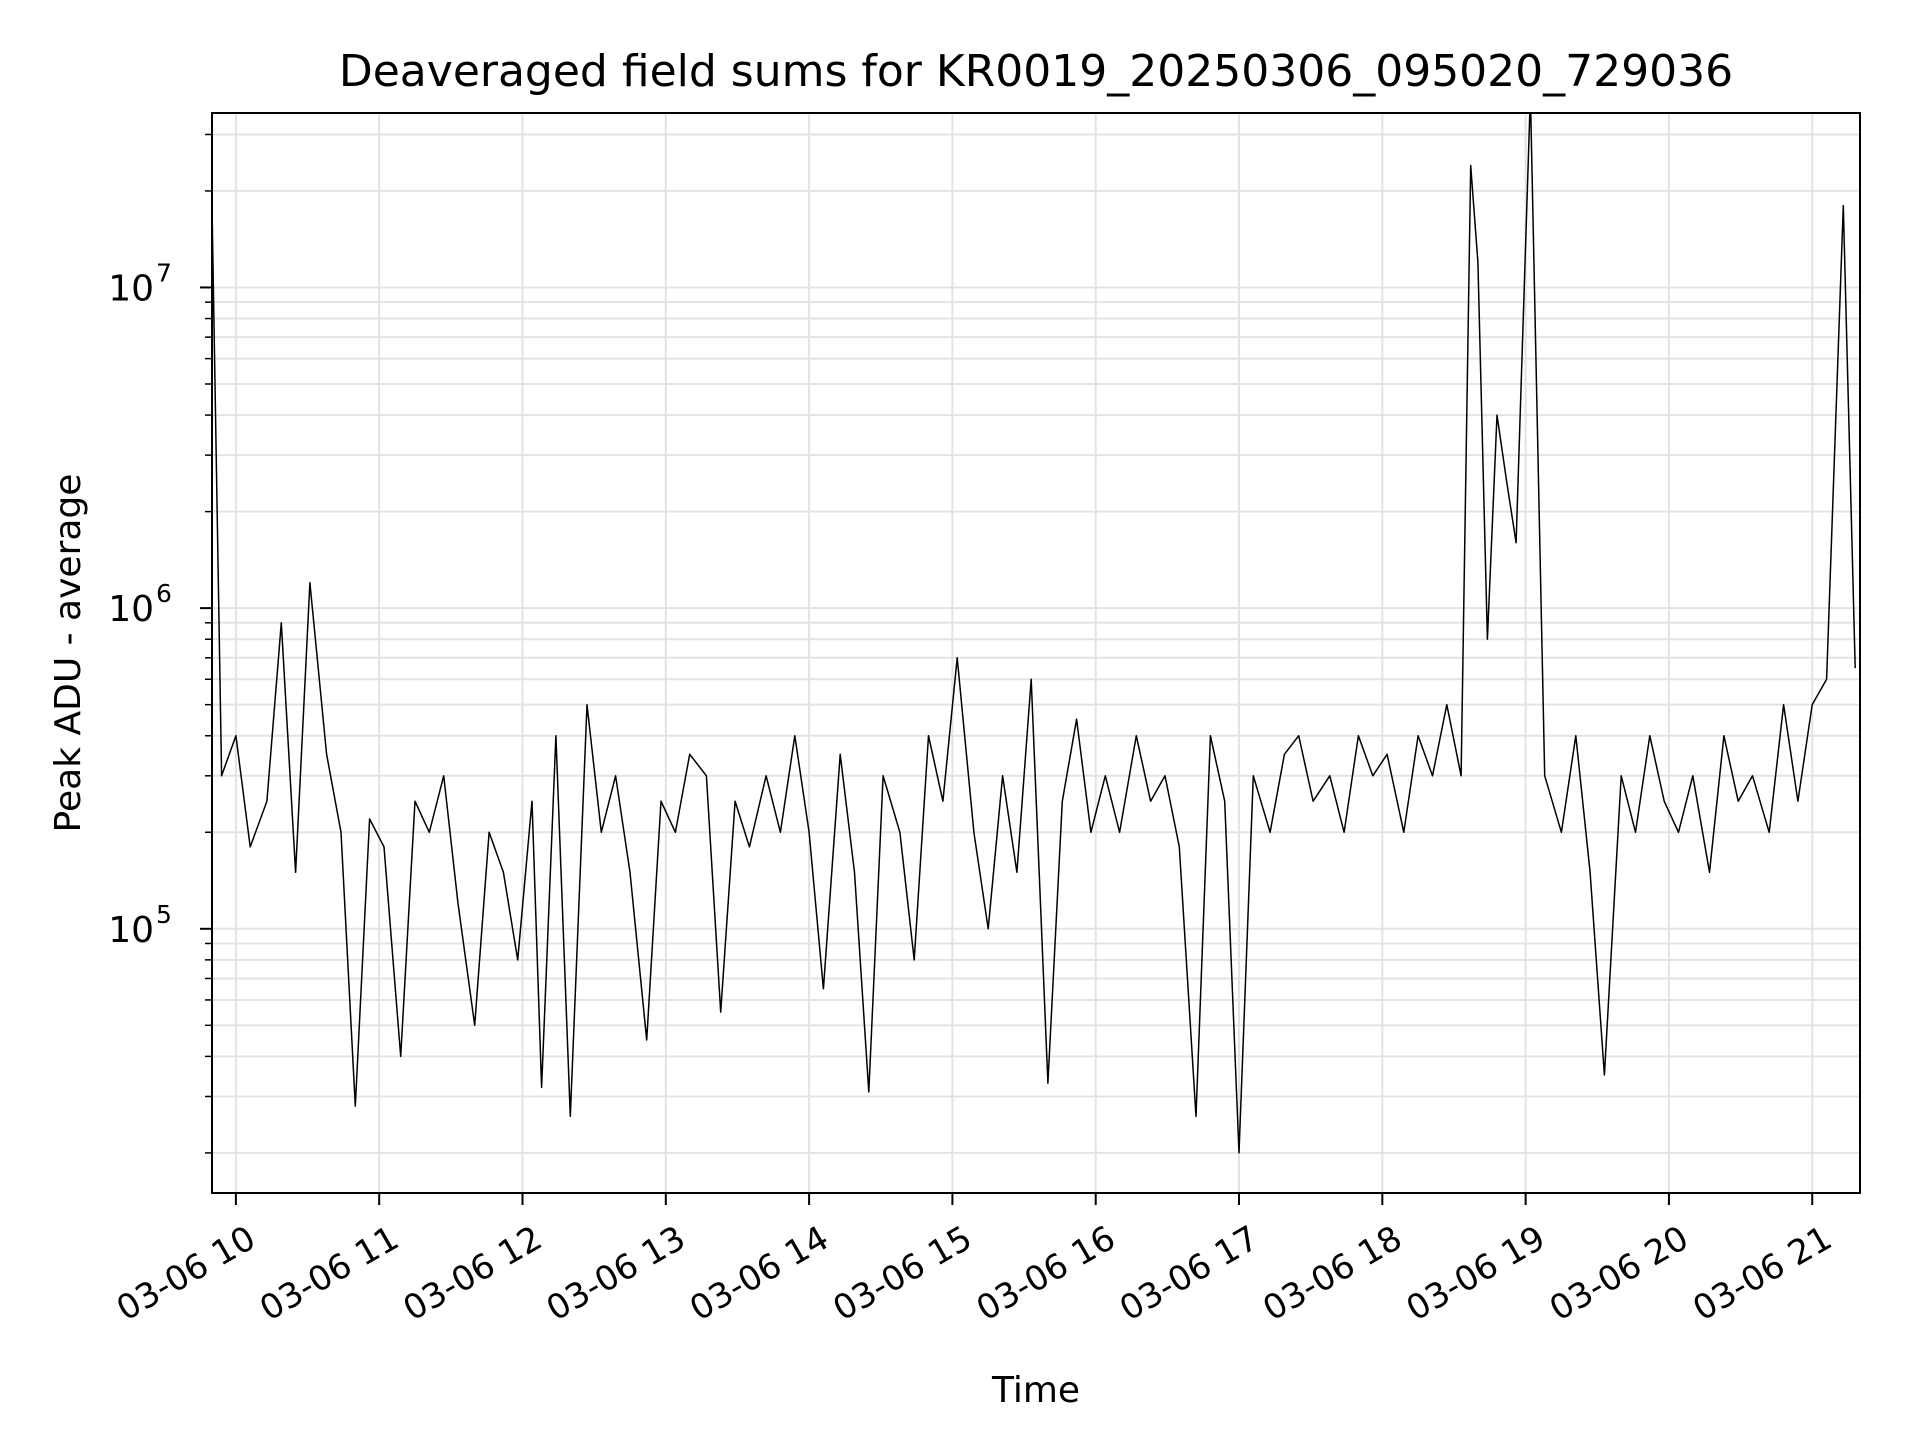 Image resolution: width=1920 pixels, height=1440 pixels. I want to click on x-tick-label: 03-06 12, so click(473, 1273).